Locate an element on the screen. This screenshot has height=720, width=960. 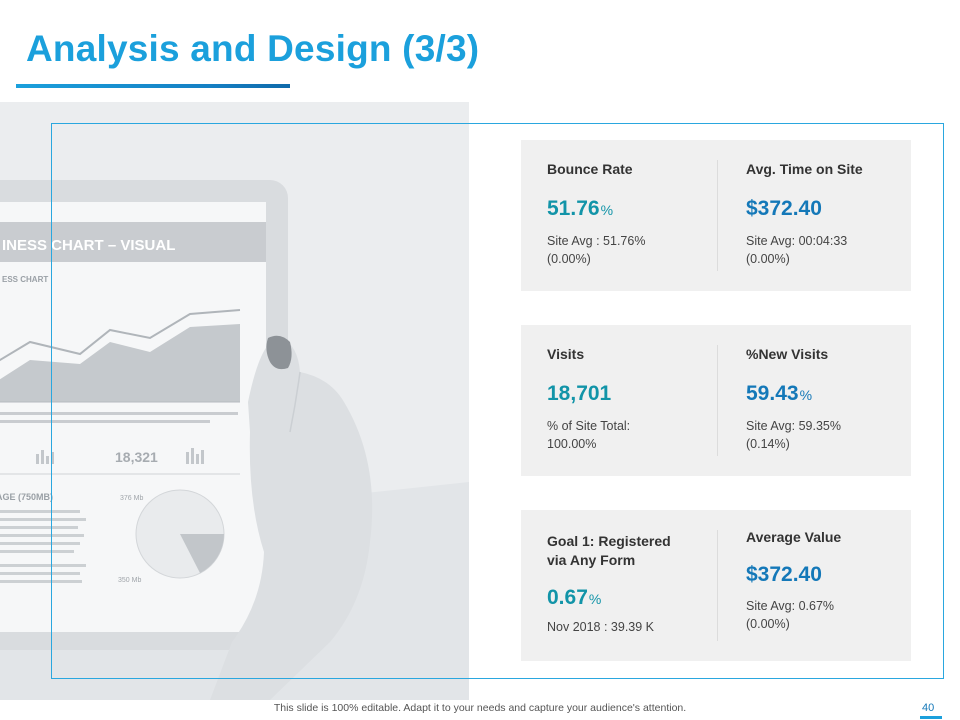
page-number-underline is located at coordinates (931, 717).